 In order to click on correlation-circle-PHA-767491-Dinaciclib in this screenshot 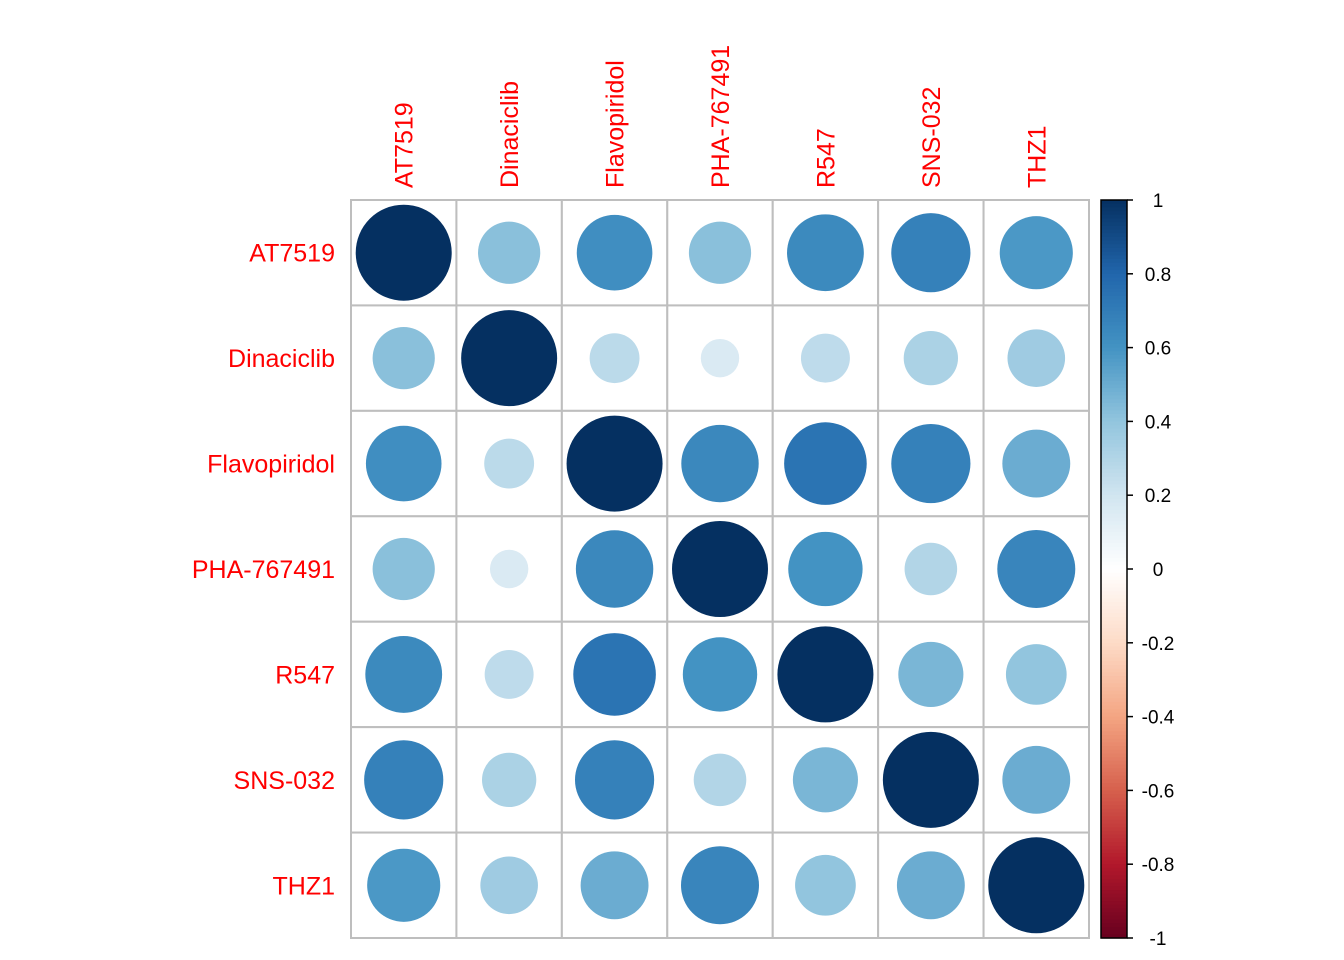, I will do `click(509, 569)`.